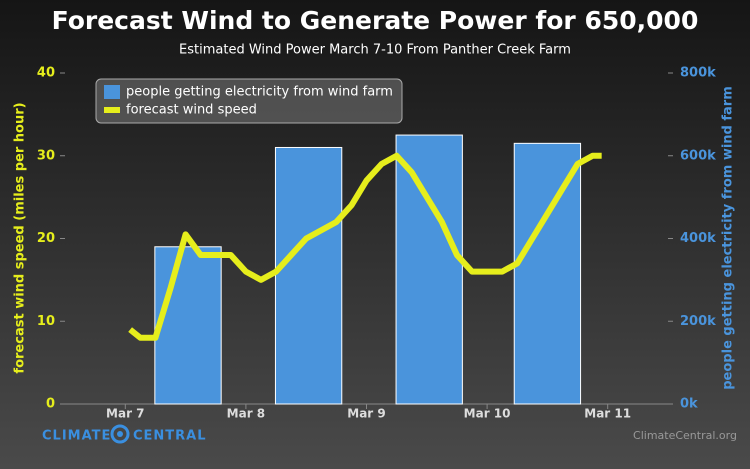  I want to click on y2-tick-label: 400k, so click(698, 238).